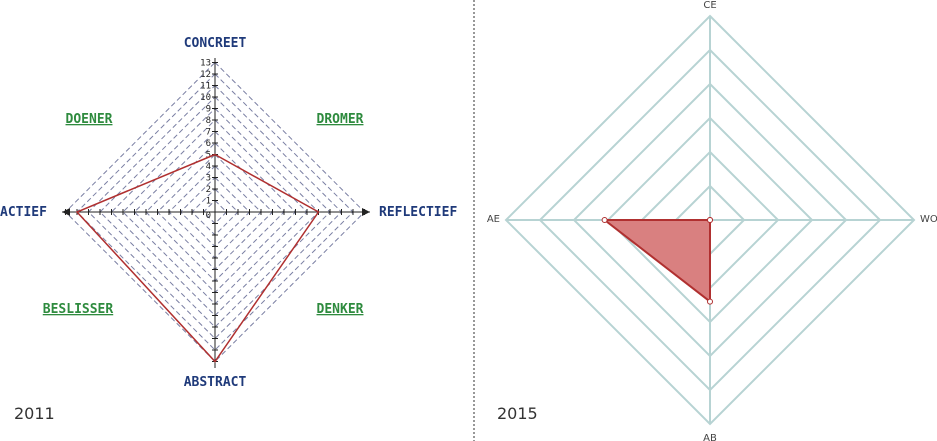  Describe the element at coordinates (208, 133) in the screenshot. I see `tick-label: 7` at that location.